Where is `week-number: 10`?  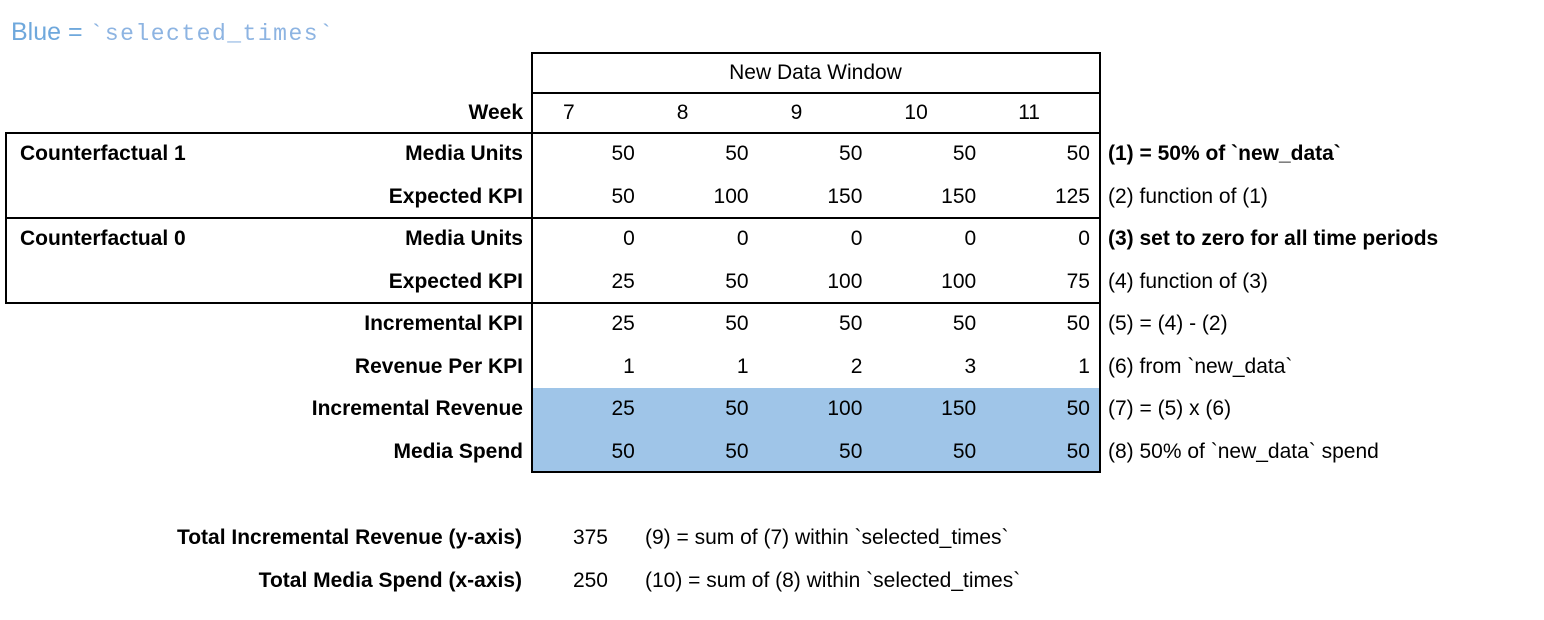 week-number: 10 is located at coordinates (916, 112).